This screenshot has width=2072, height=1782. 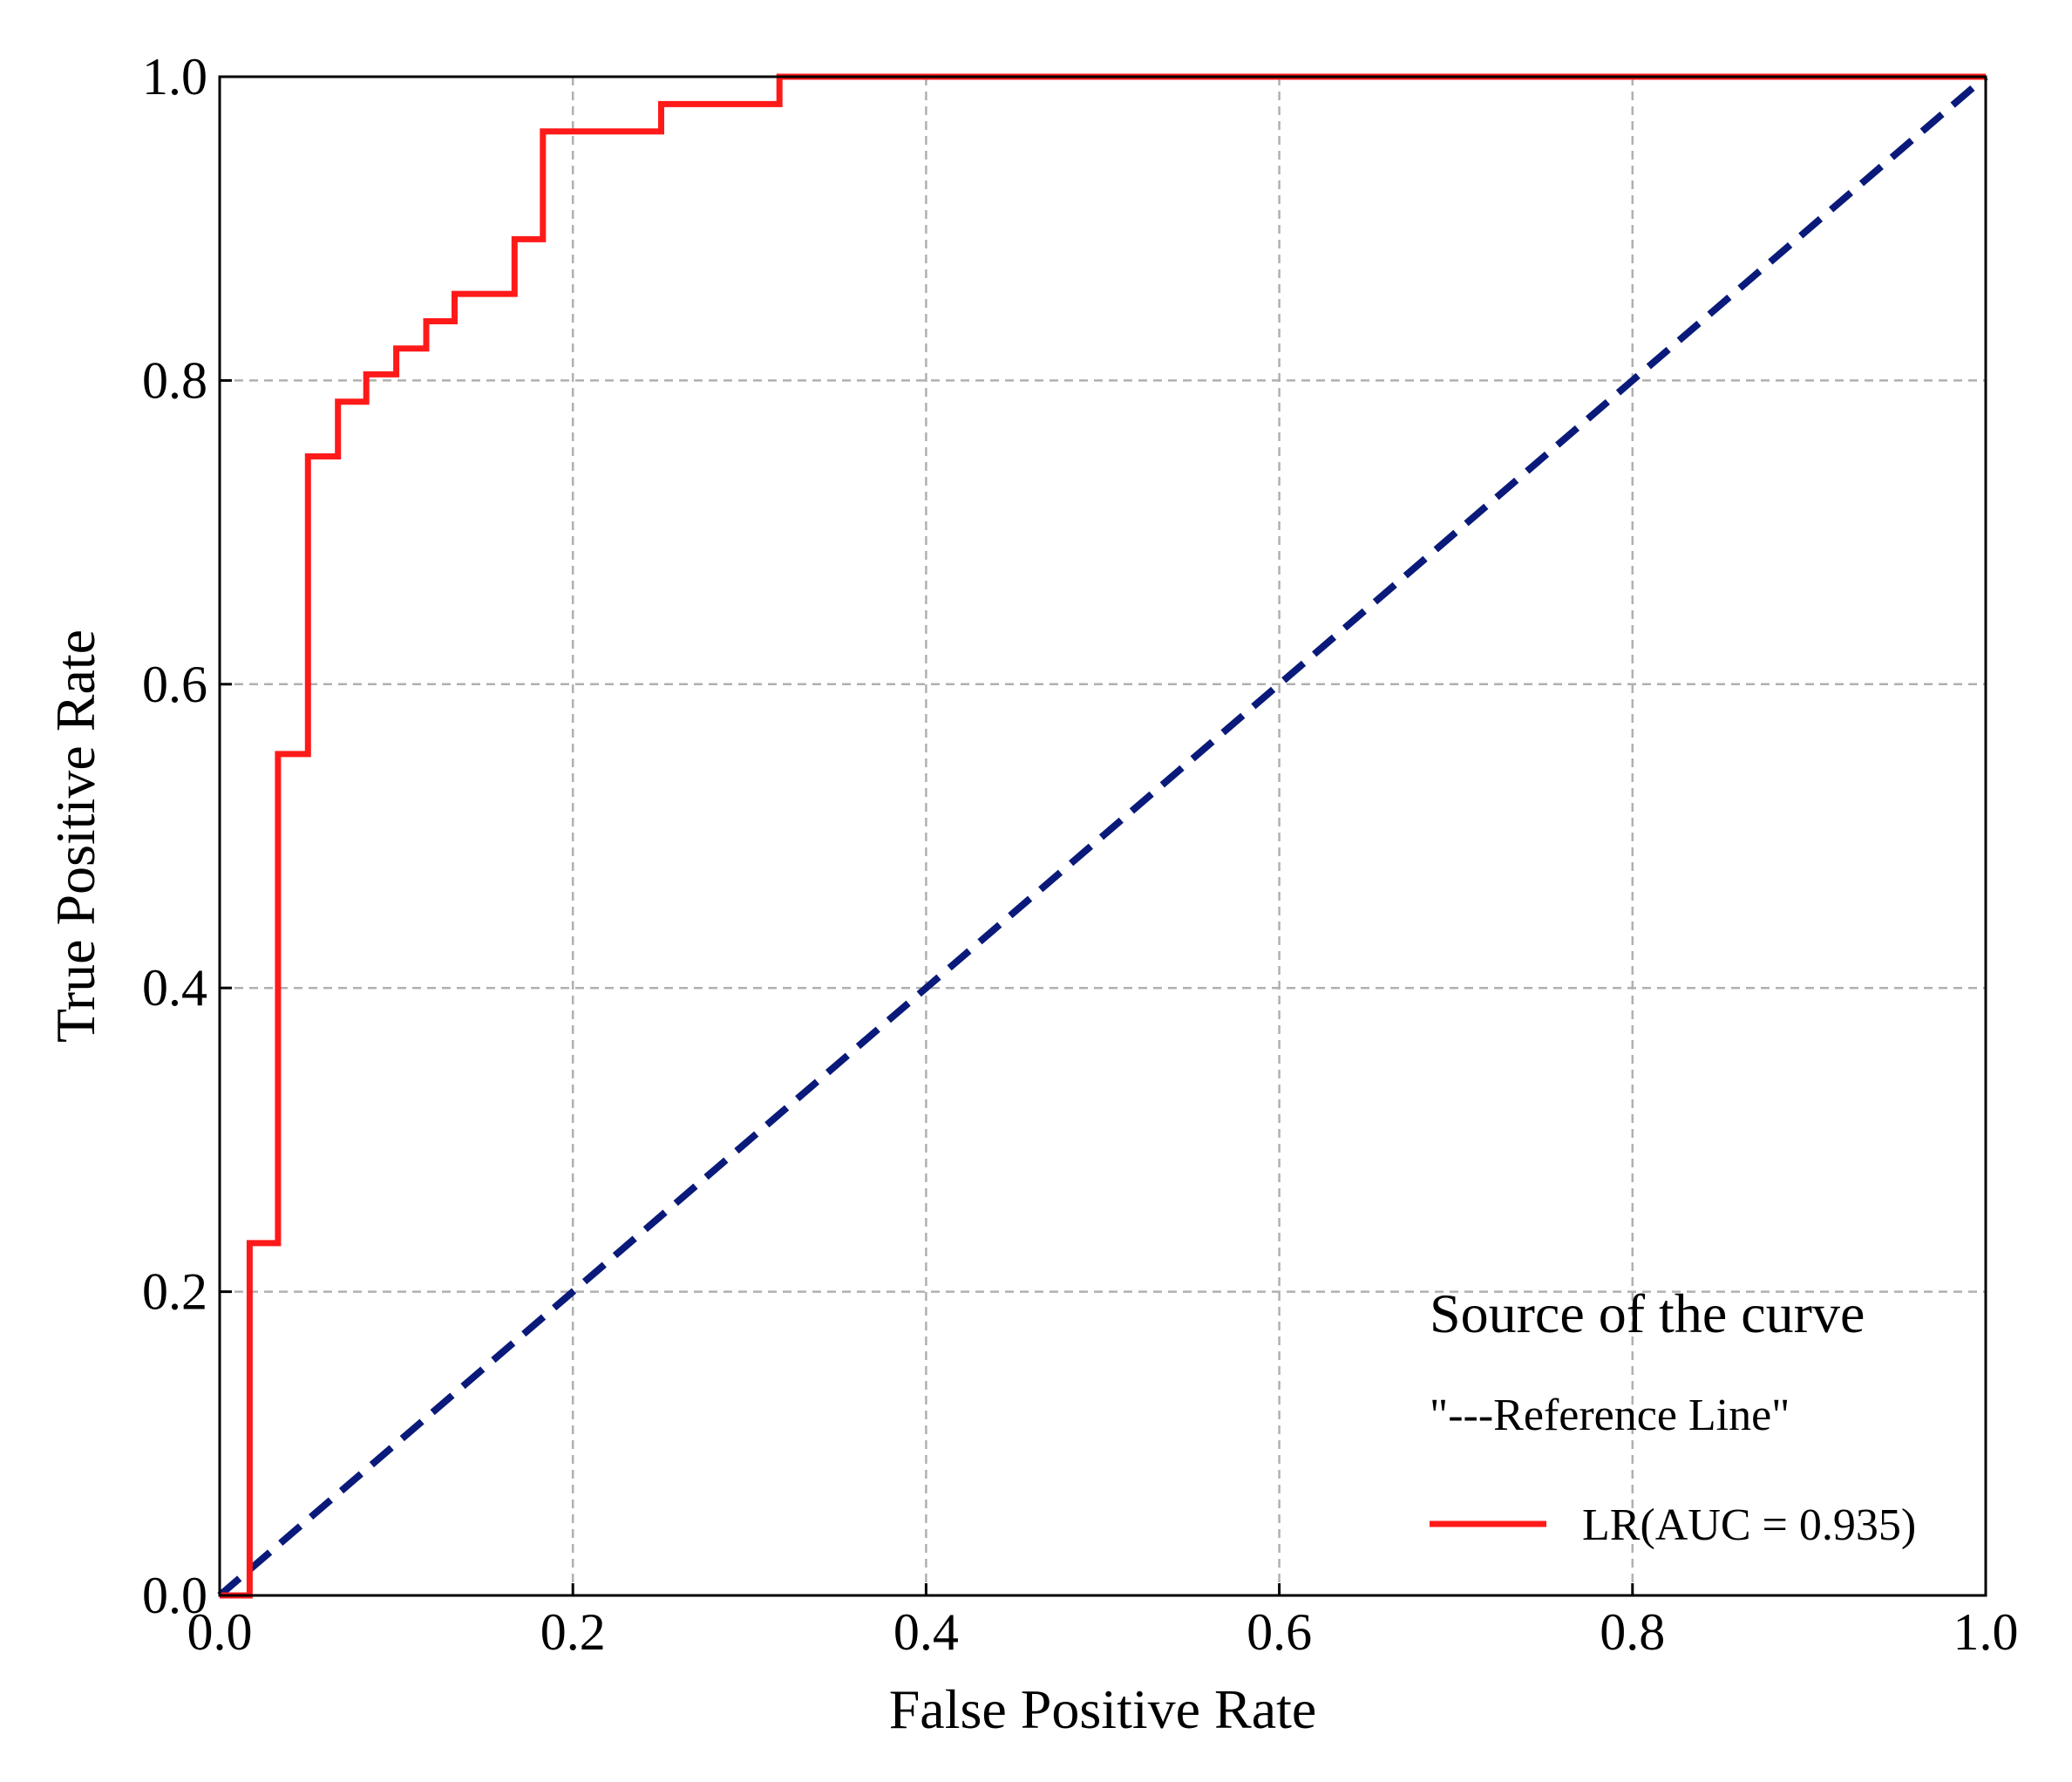 What do you see at coordinates (174, 76) in the screenshot?
I see `y-tick-label: 1.0` at bounding box center [174, 76].